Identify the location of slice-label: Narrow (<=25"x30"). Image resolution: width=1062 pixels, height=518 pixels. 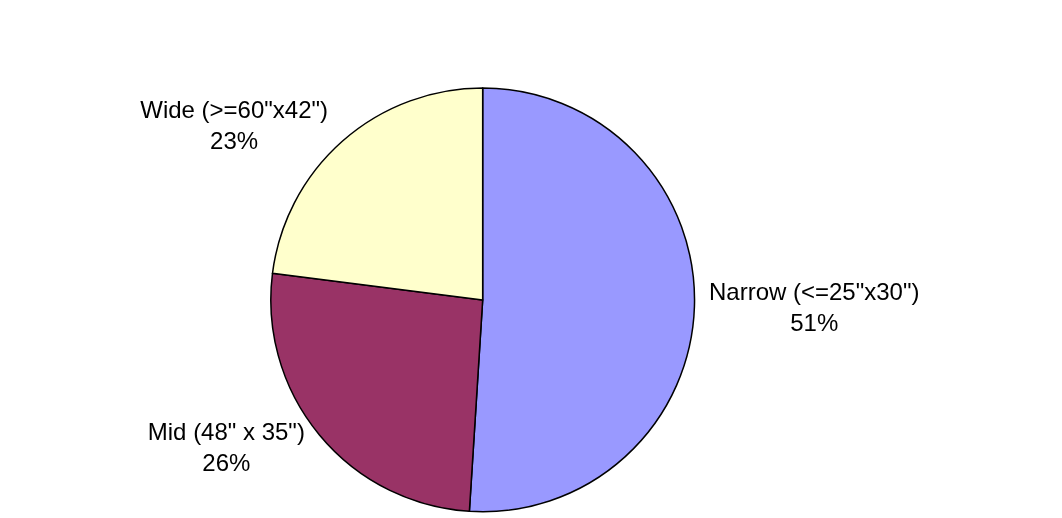
(814, 291).